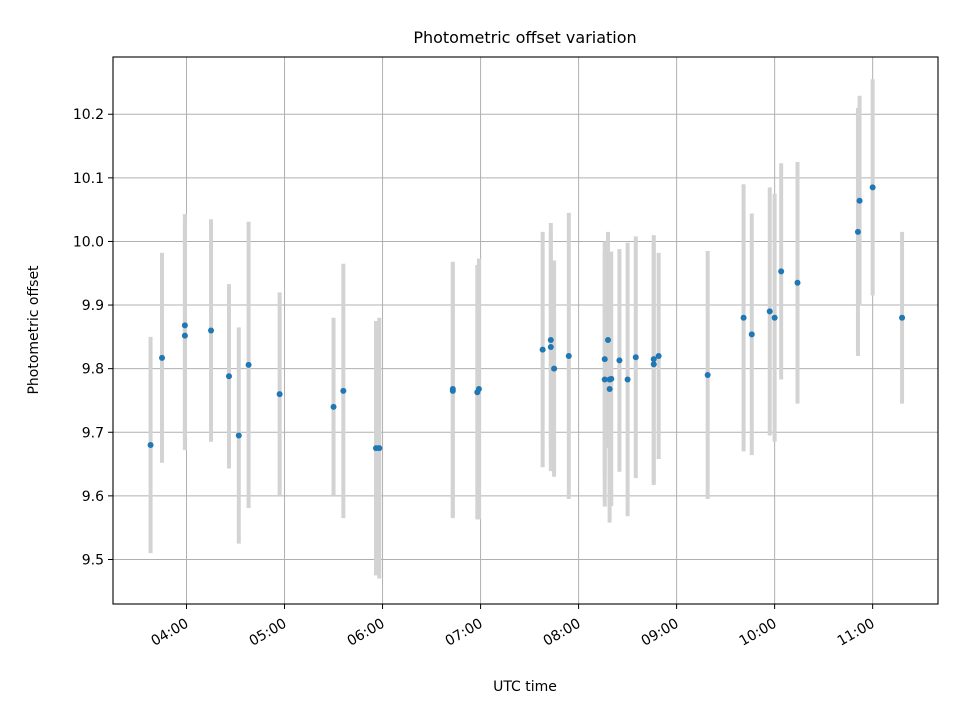 This screenshot has height=720, width=960. Describe the element at coordinates (170, 633) in the screenshot. I see `x-tick-label: 04:00` at that location.